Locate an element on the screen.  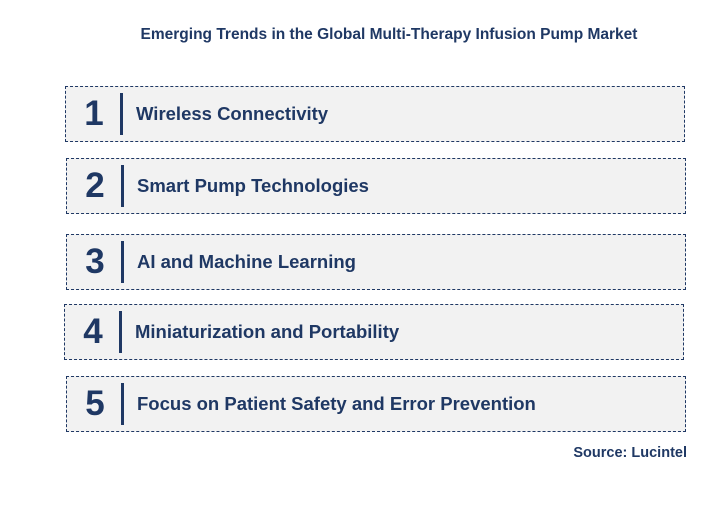
trend-item-1: 1 Wireless Connectivity is located at coordinates (375, 114).